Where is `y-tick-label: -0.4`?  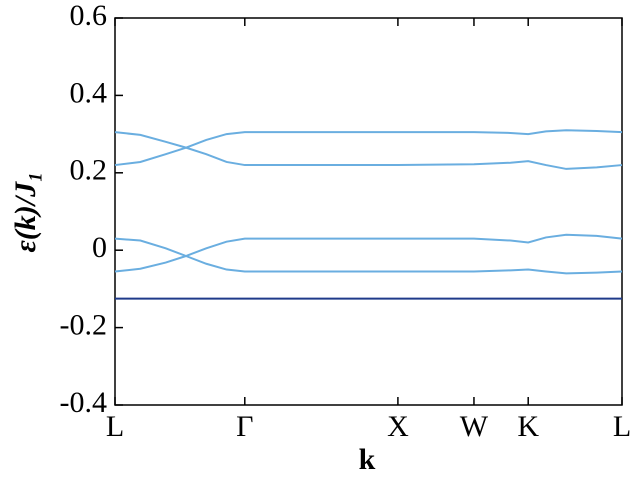
y-tick-label: -0.4 is located at coordinates (84, 402).